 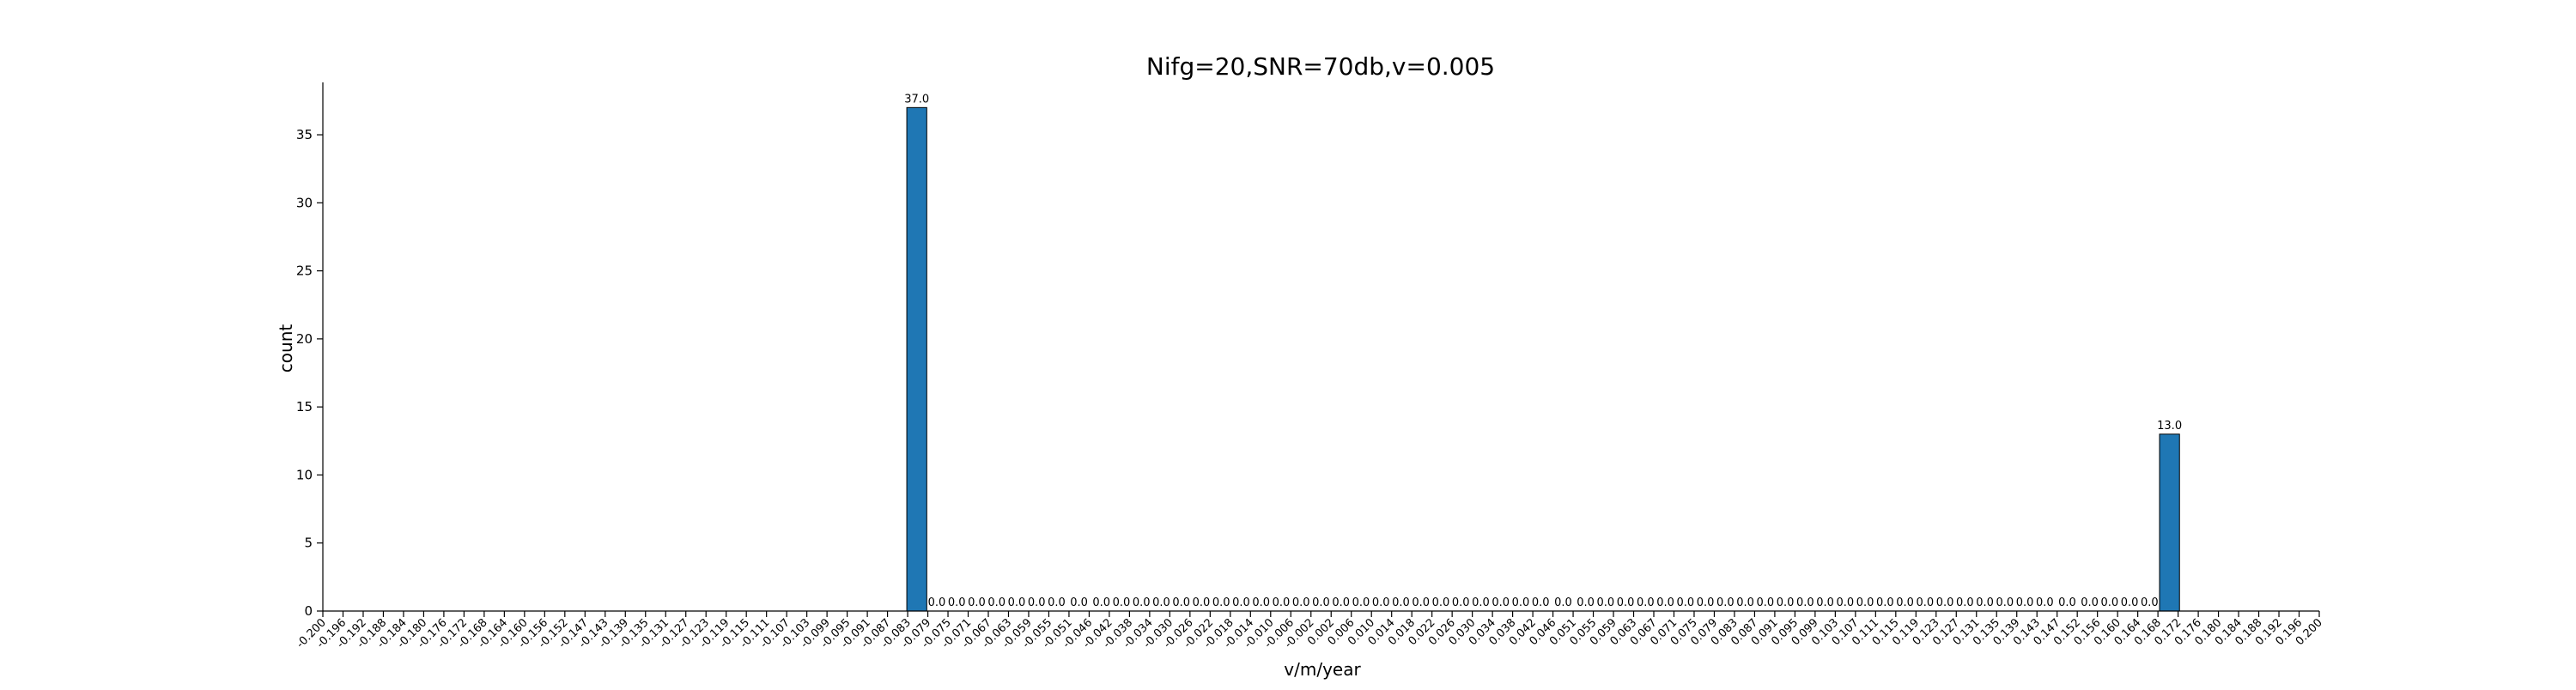 What do you see at coordinates (310, 373) in the screenshot?
I see `y-axis-ticks: 0 5 10 15 20 25 30 35` at bounding box center [310, 373].